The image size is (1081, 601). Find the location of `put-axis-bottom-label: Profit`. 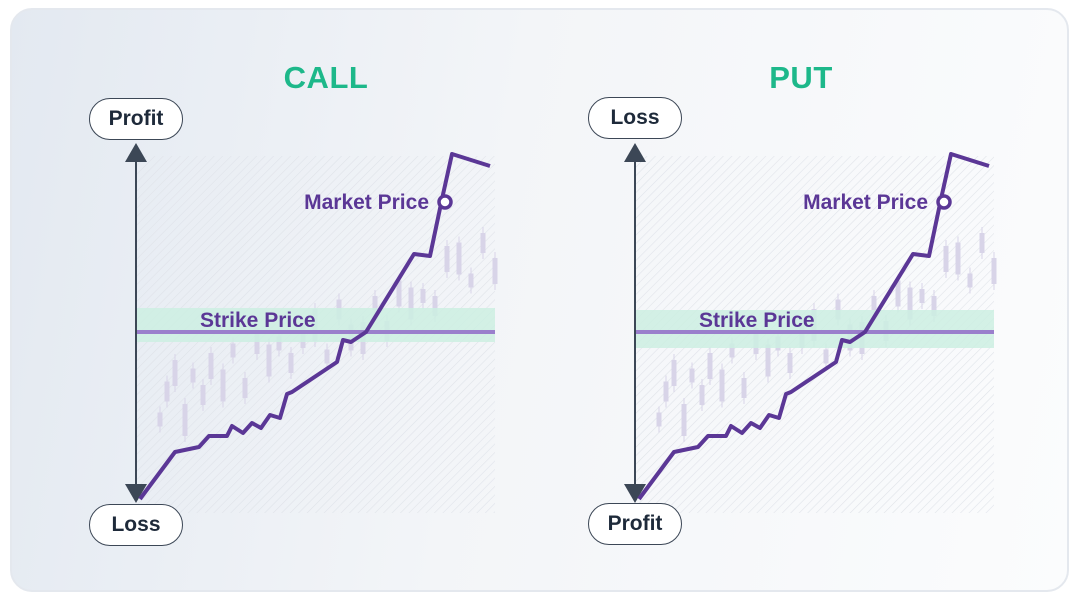

put-axis-bottom-label: Profit is located at coordinates (635, 524).